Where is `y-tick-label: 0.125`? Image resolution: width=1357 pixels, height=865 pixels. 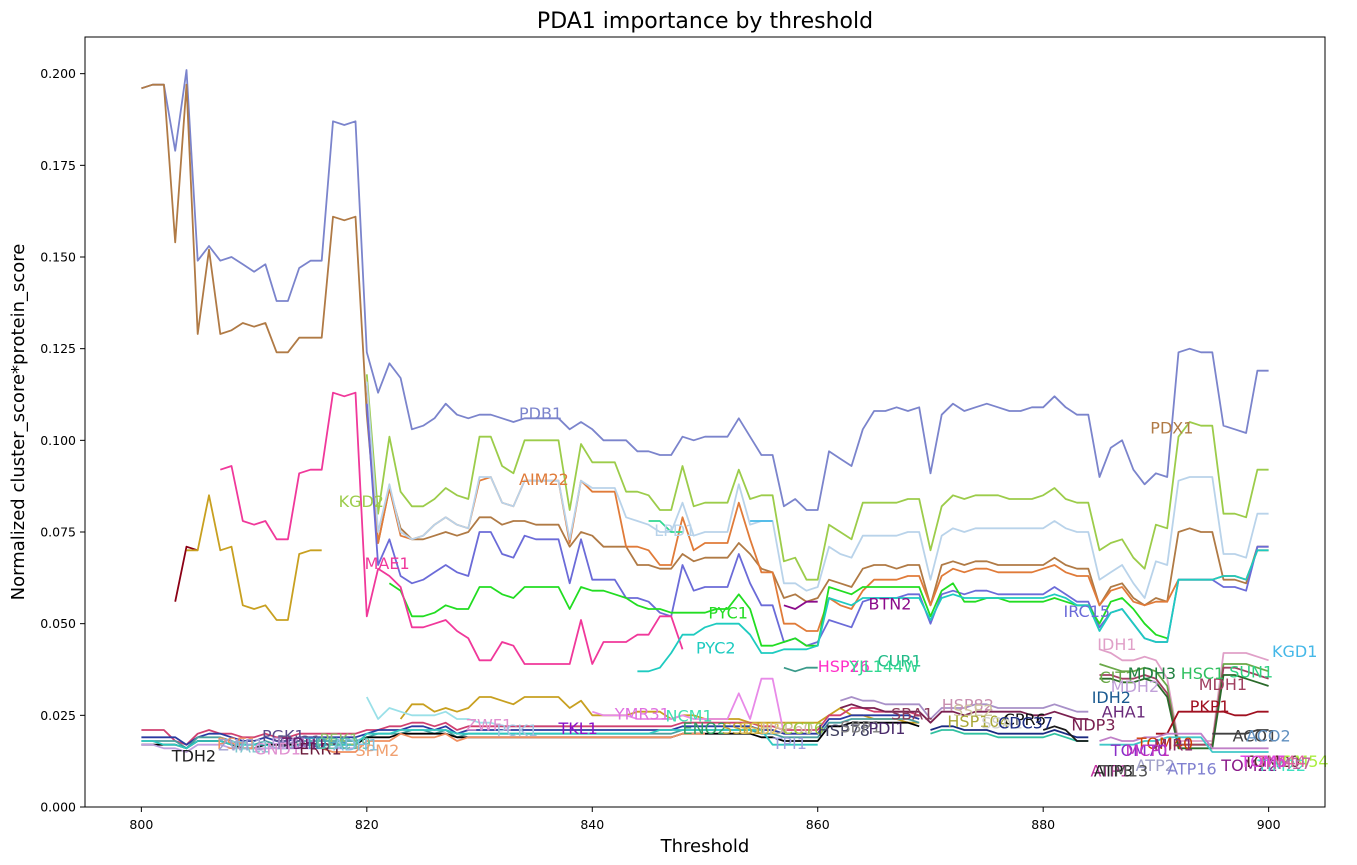 y-tick-label: 0.125 is located at coordinates (58, 348).